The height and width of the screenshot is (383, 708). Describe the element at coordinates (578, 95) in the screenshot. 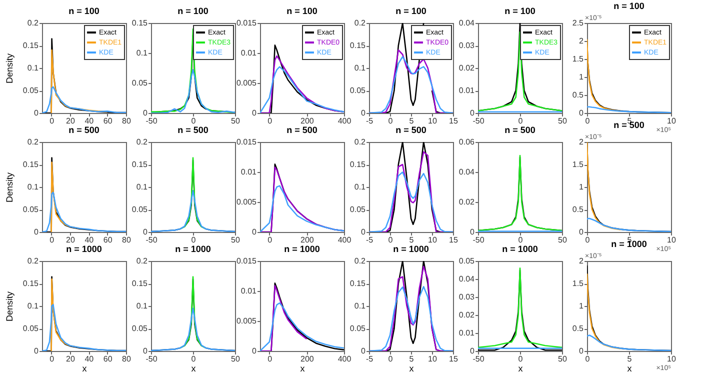

I see `y-tick-label: 0.5` at that location.